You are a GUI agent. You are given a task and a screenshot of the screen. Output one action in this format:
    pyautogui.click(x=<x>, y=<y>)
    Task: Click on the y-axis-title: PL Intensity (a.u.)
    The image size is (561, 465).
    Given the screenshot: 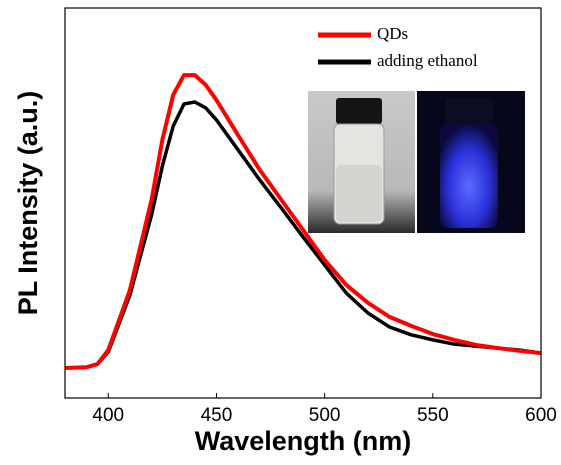 What is the action you would take?
    pyautogui.click(x=28, y=203)
    